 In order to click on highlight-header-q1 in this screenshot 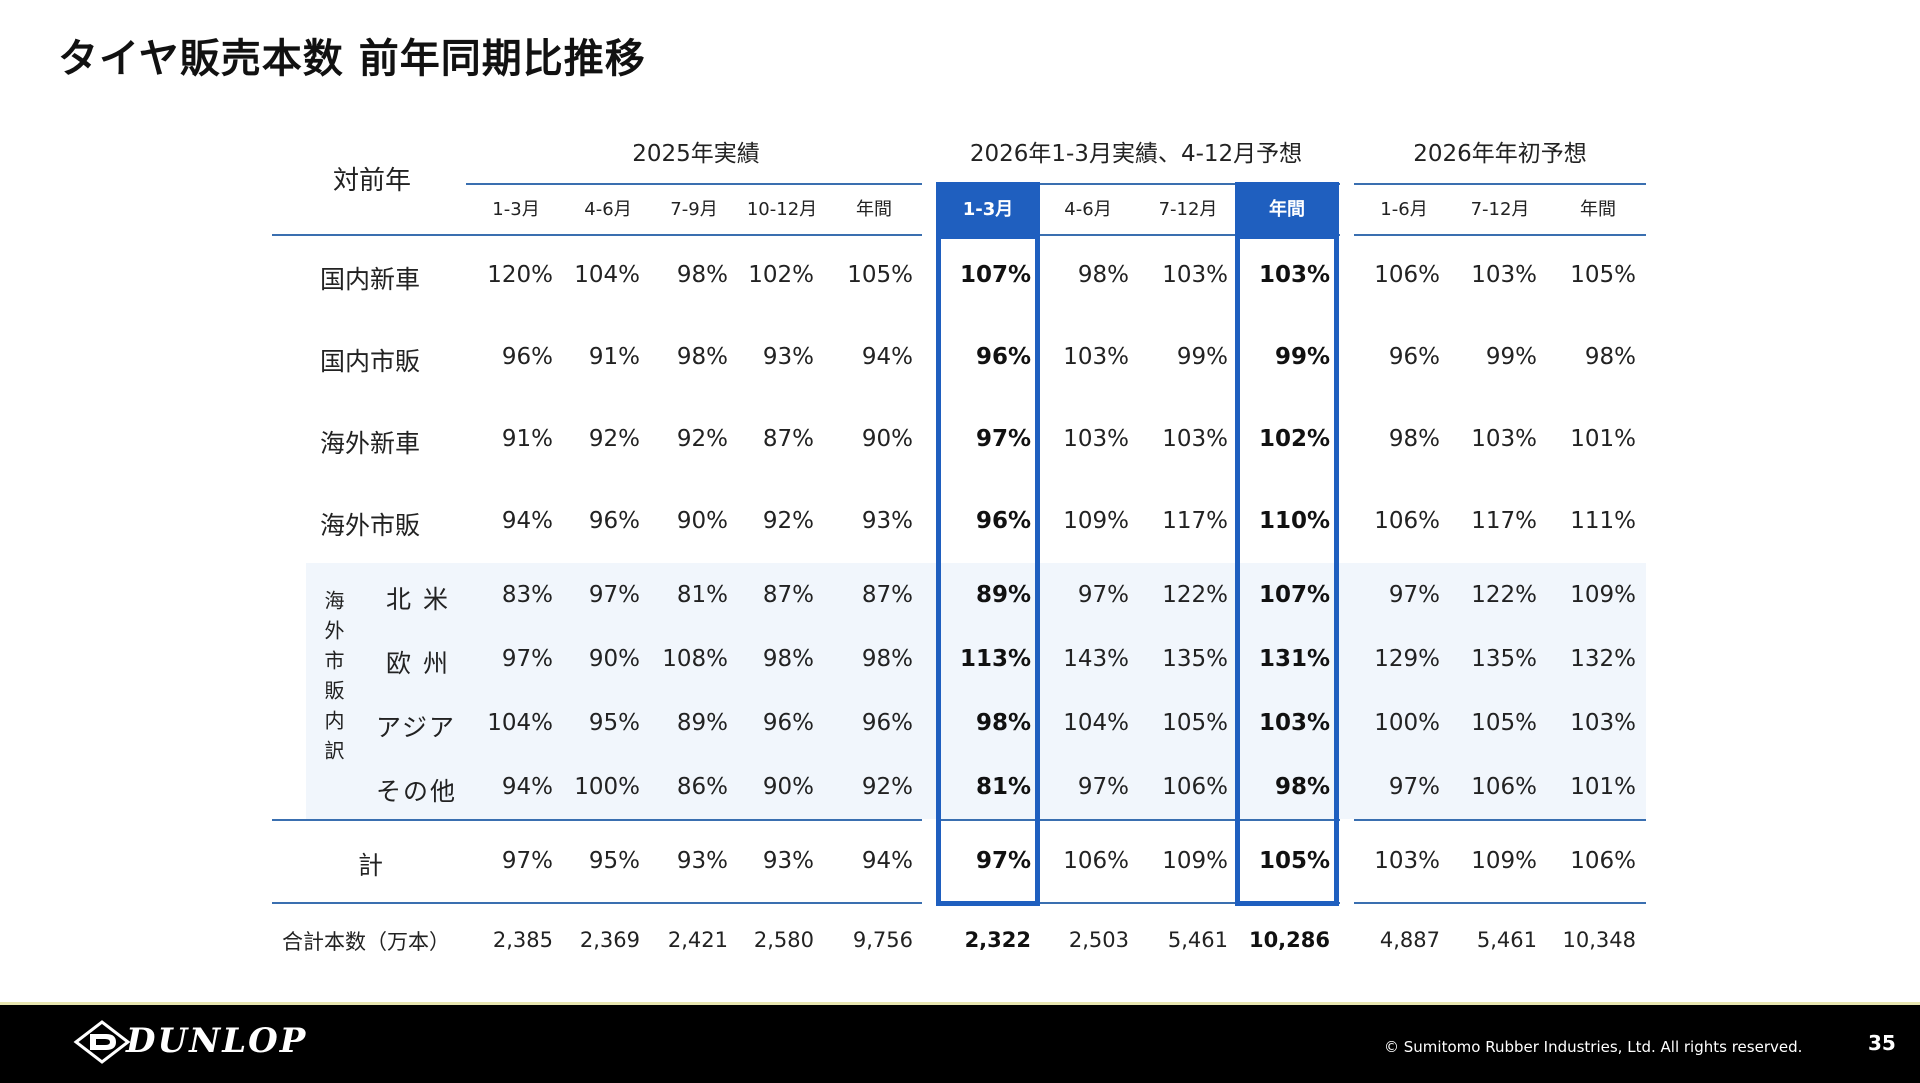, I will do `click(988, 209)`.